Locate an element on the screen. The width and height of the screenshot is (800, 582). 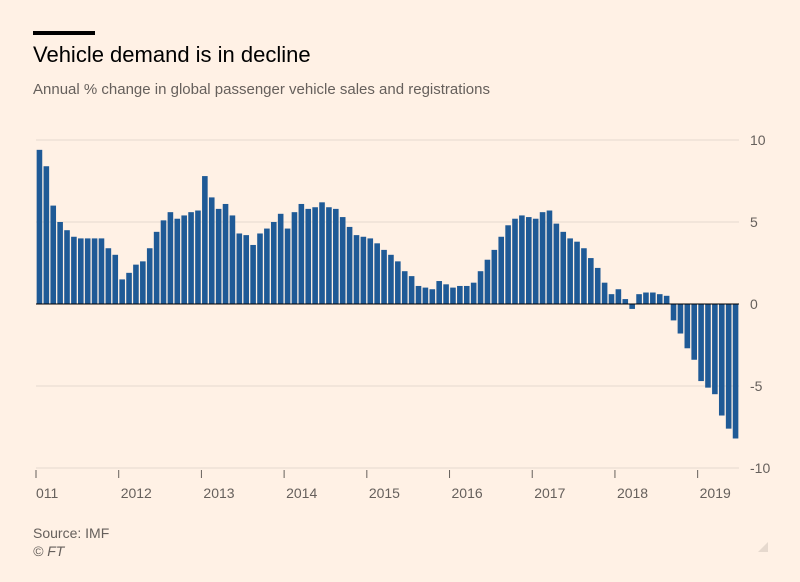
x-tick-label: 011 is located at coordinates (47, 493).